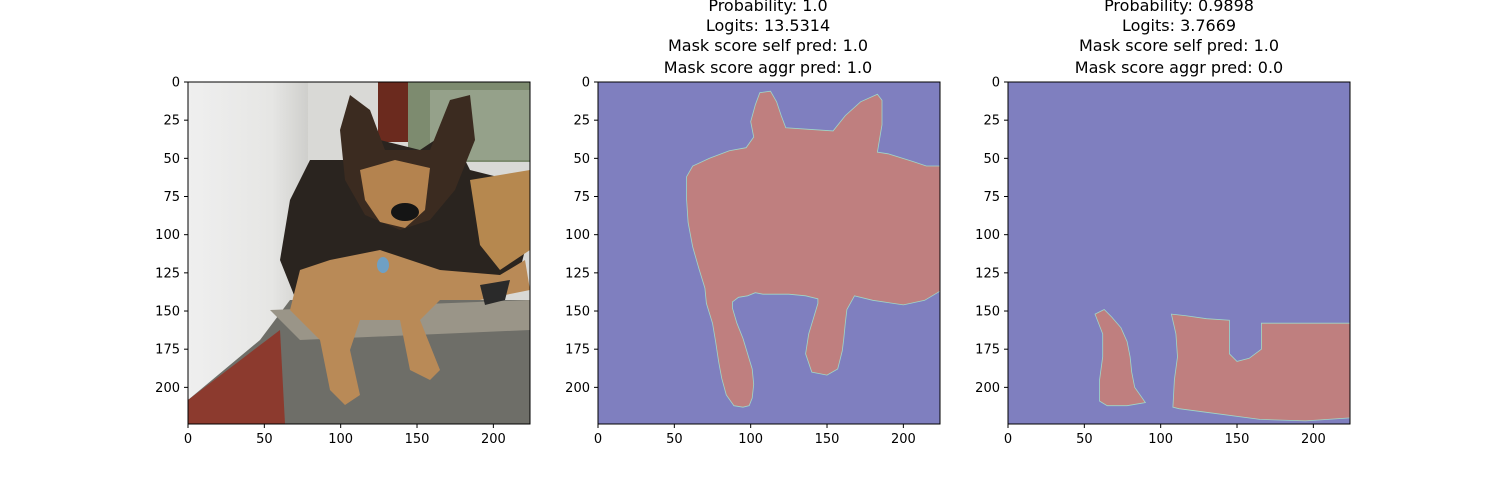  Describe the element at coordinates (768, 25) in the screenshot. I see `title-line-2: Logits: 13.5314` at that location.